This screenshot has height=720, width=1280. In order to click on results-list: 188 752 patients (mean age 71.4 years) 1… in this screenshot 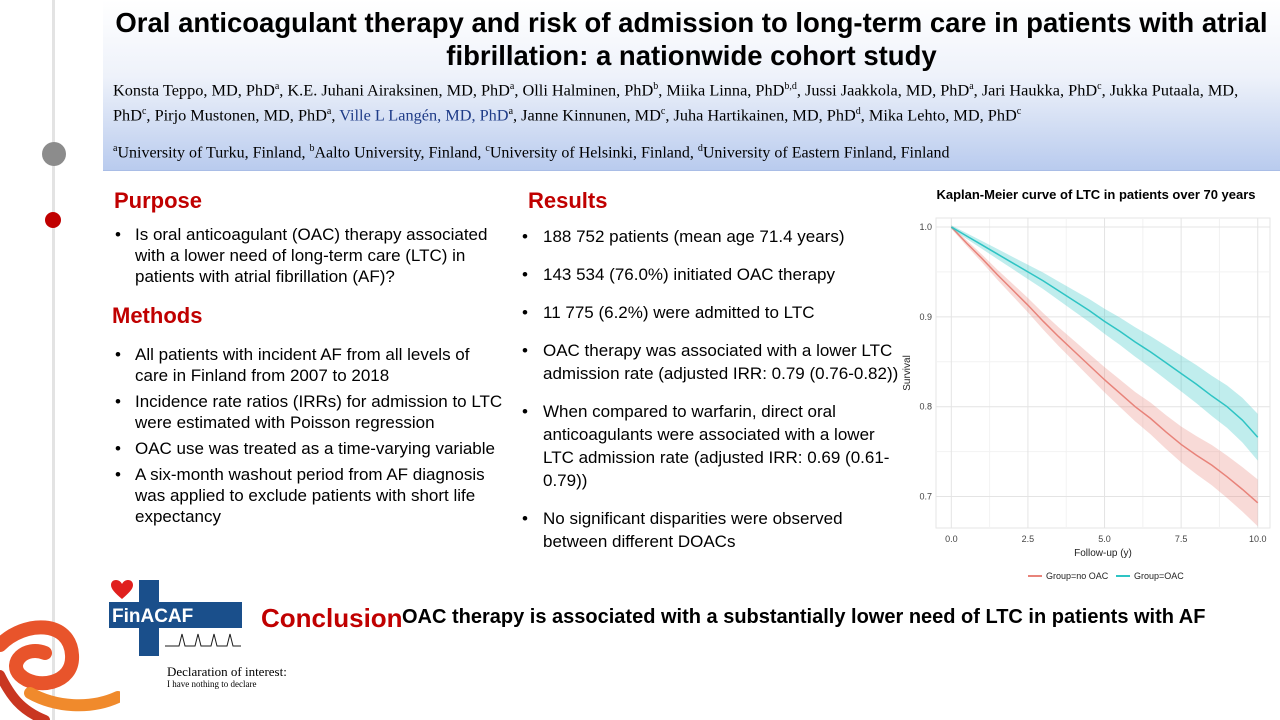, I will do `click(712, 396)`.